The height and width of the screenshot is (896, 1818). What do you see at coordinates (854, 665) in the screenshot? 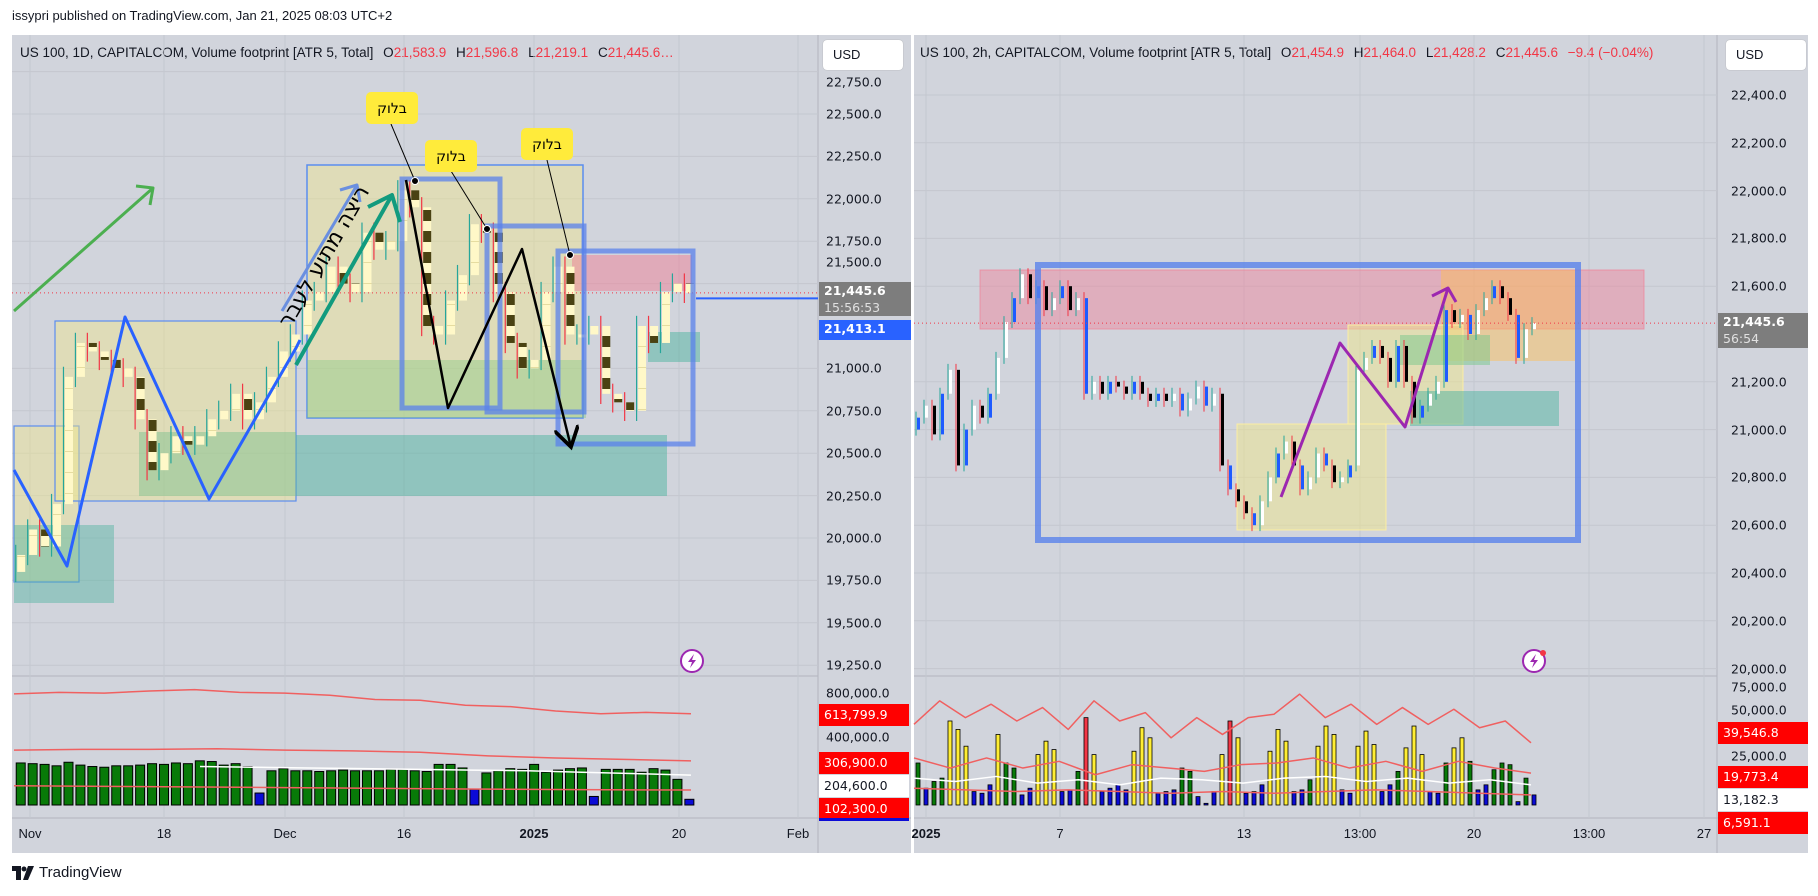
I see `price-tick-label: 19,250.0` at bounding box center [854, 665].